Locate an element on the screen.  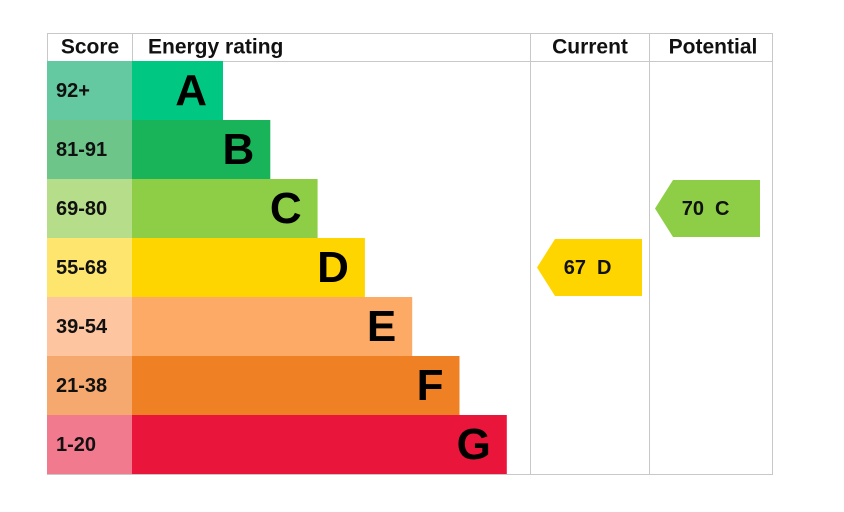
rating-letter: G is located at coordinates (474, 444).